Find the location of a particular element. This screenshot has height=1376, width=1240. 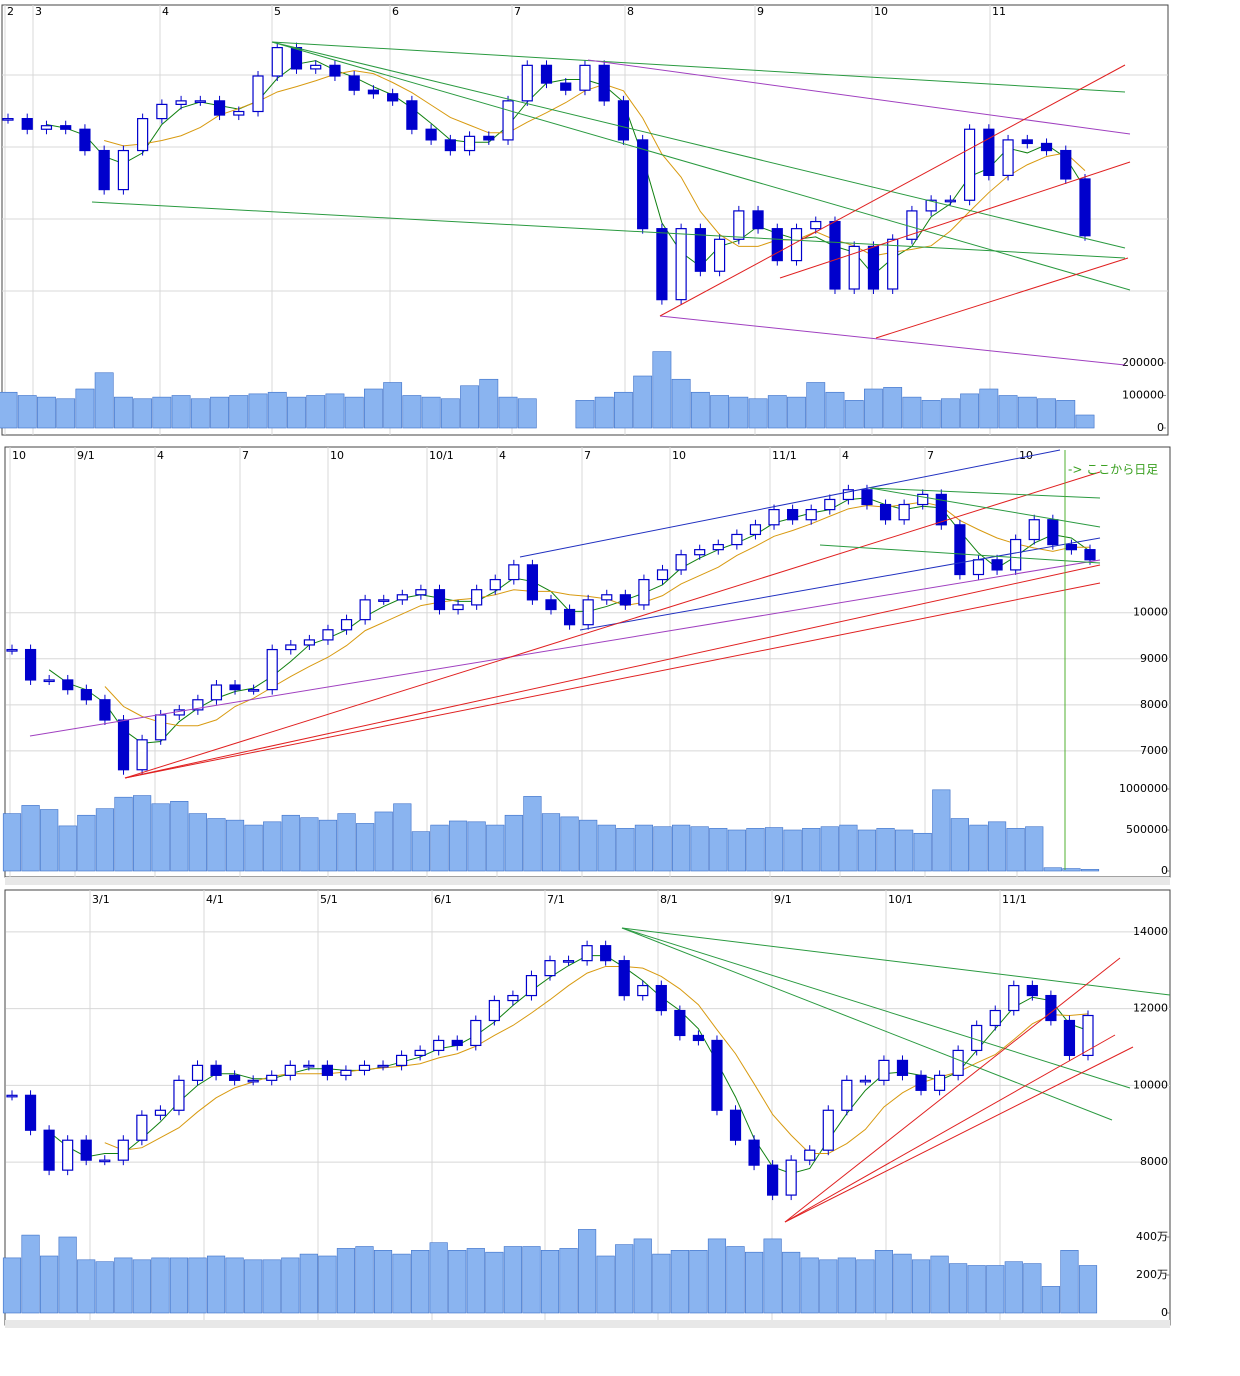

volume-tick-label: 200000 is located at coordinates (1143, 362).